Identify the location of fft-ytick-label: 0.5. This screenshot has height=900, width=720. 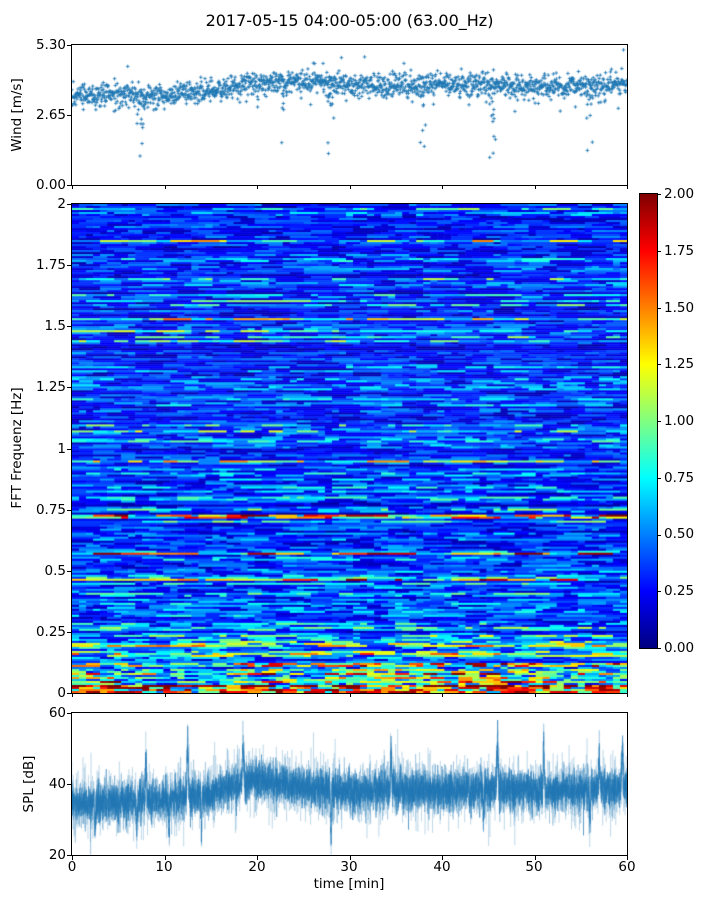
(55, 571).